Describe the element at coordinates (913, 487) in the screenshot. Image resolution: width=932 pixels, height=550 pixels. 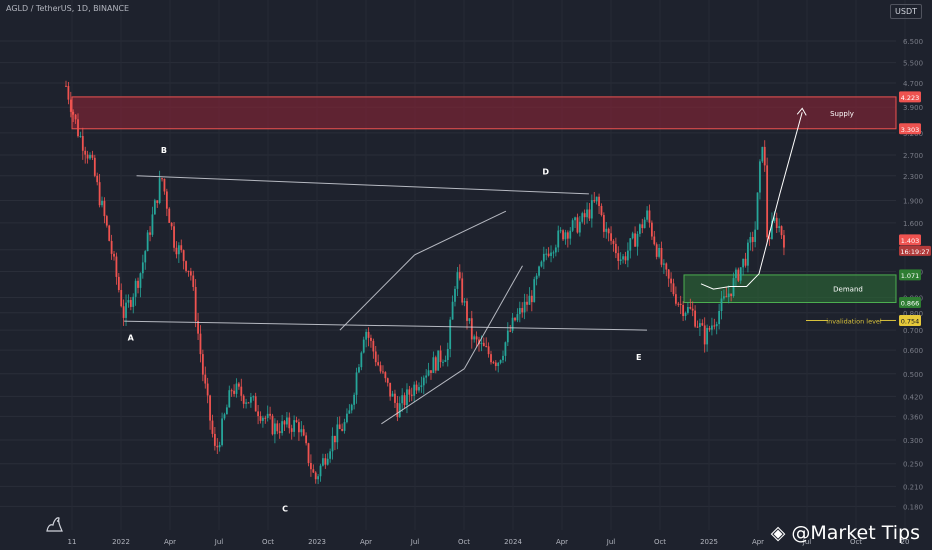
I see `y-tick-label: 0.210` at that location.